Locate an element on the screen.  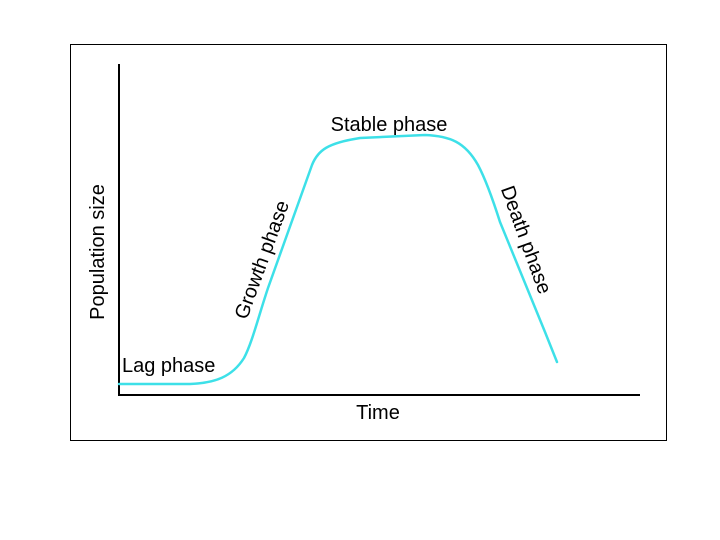
death-phase-label: Death phase is located at coordinates (525, 240).